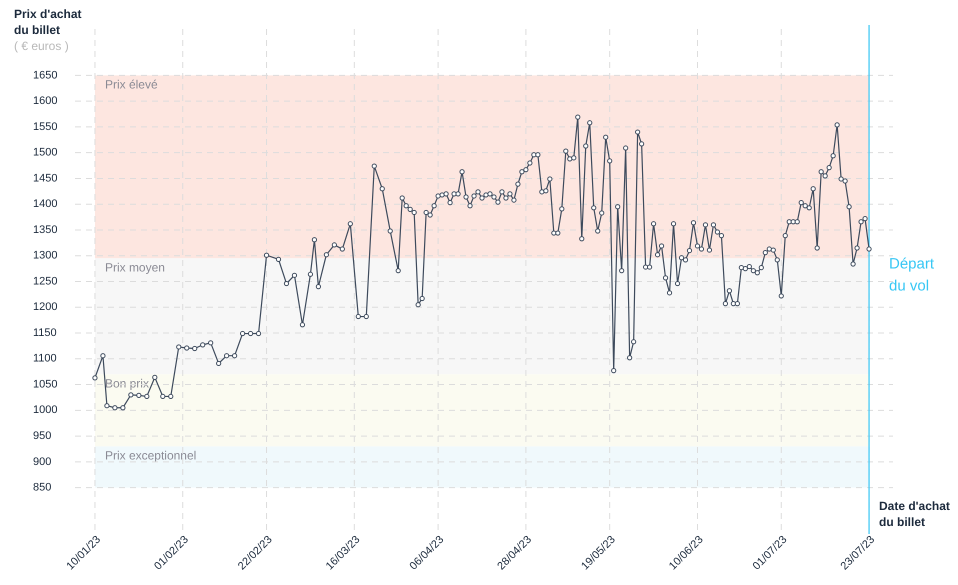 The height and width of the screenshot is (585, 958). What do you see at coordinates (45, 307) in the screenshot?
I see `y-tick-label: 1200` at bounding box center [45, 307].